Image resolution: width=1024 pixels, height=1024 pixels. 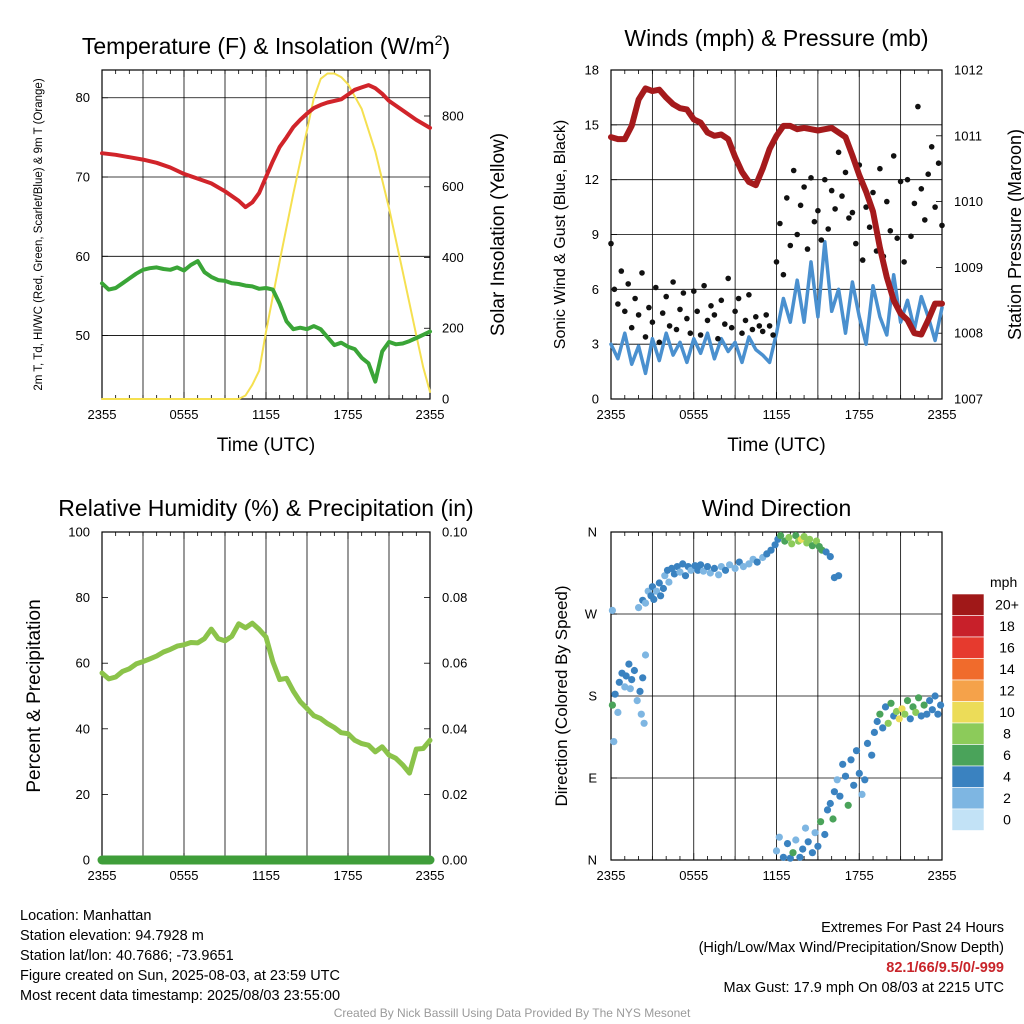 What do you see at coordinates (1003, 582) in the screenshot?
I see `colorbar-title: mph` at bounding box center [1003, 582].